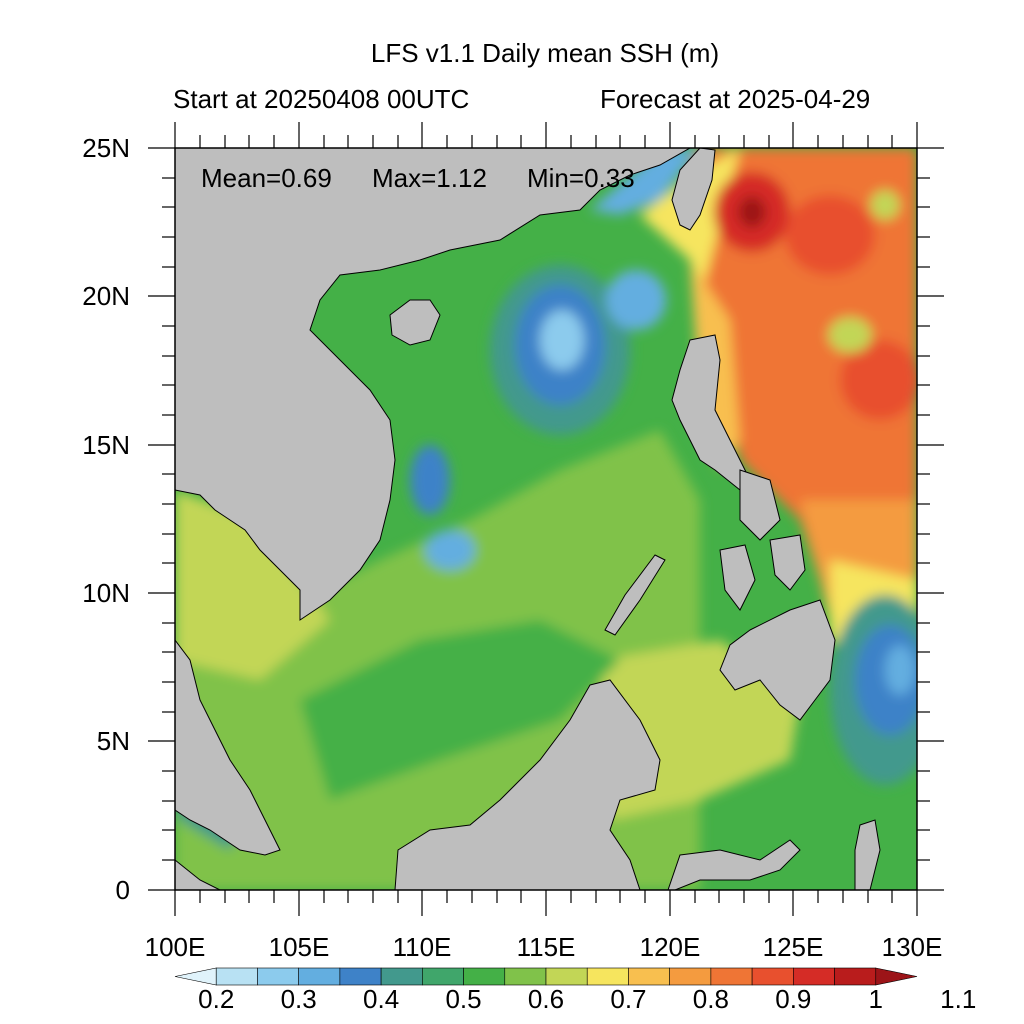 The image size is (1024, 1024). I want to click on land-halmahera, so click(867, 854).